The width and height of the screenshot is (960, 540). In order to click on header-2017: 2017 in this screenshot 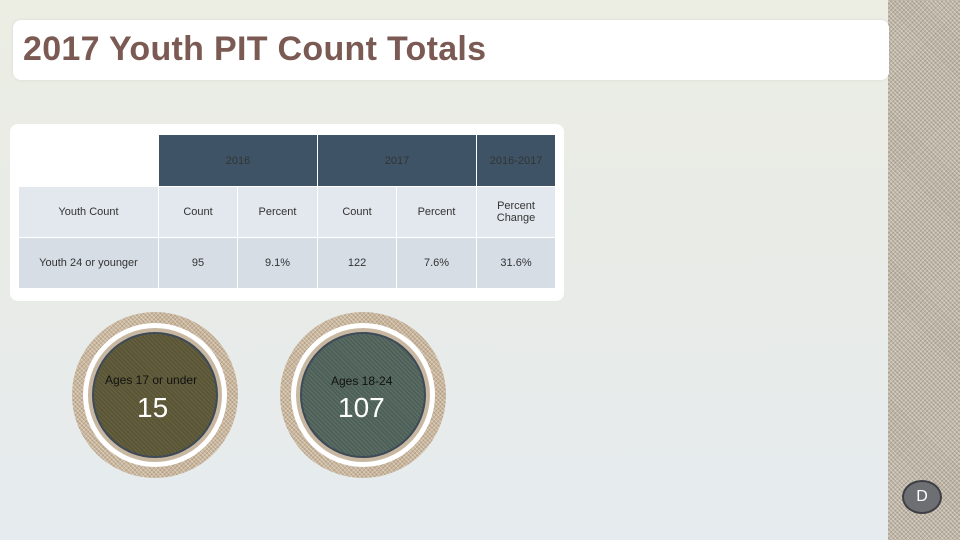, I will do `click(397, 160)`.